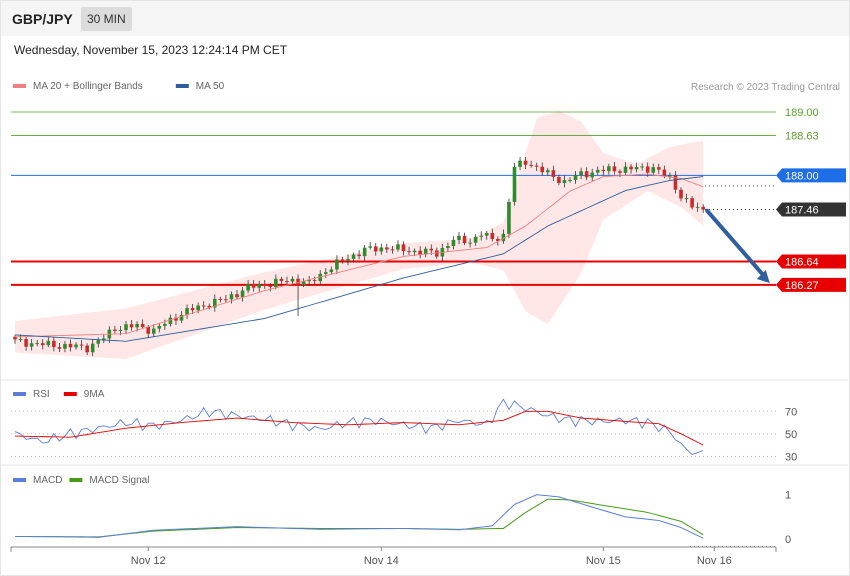  What do you see at coordinates (381, 561) in the screenshot?
I see `x-tick-label: Nov 14` at bounding box center [381, 561].